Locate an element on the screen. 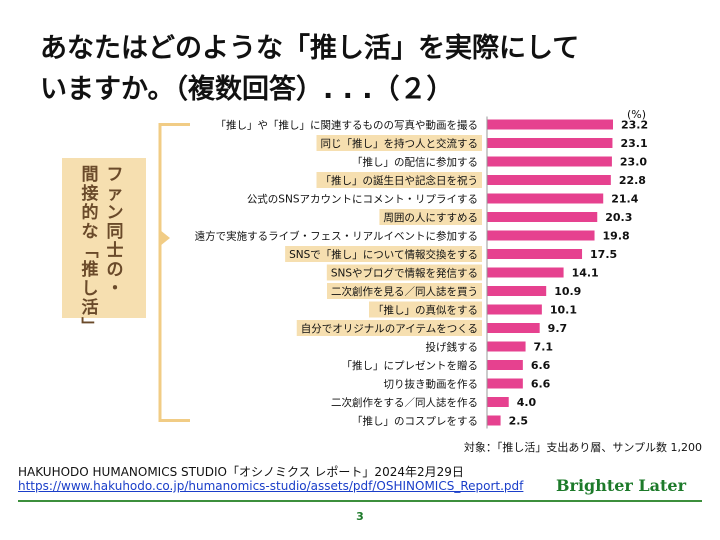  group-label-char: 接 is located at coordinates (90, 193).